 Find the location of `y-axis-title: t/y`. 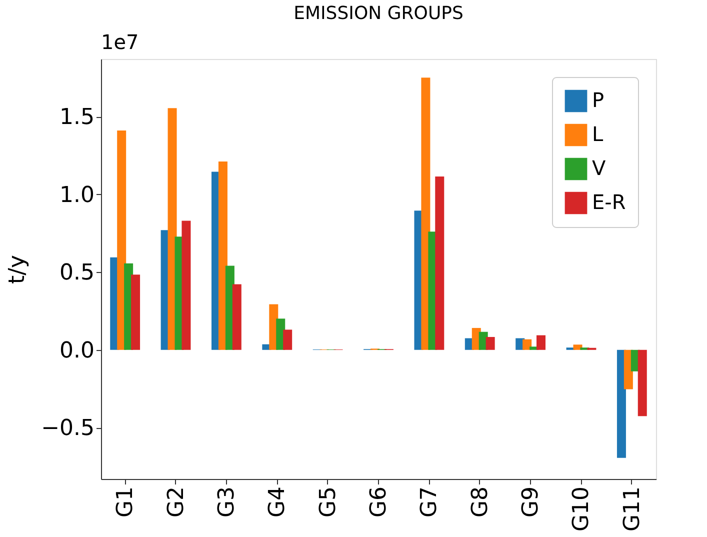

y-axis-title: t/y is located at coordinates (17, 269).